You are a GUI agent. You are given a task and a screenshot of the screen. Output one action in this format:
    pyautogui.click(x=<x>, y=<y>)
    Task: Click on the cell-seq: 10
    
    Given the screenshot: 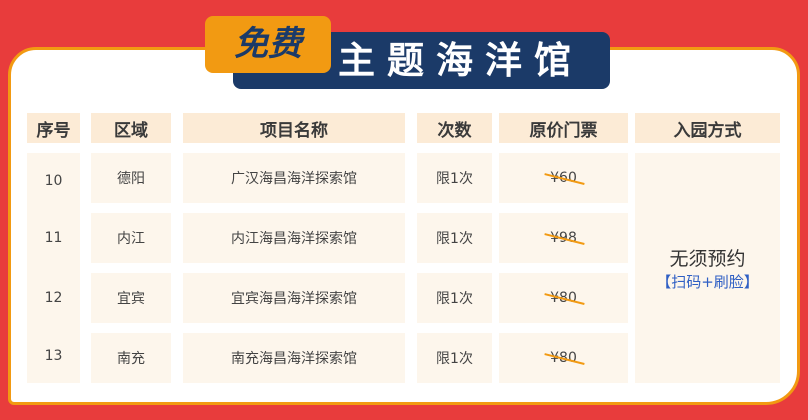 What is the action you would take?
    pyautogui.click(x=53, y=181)
    